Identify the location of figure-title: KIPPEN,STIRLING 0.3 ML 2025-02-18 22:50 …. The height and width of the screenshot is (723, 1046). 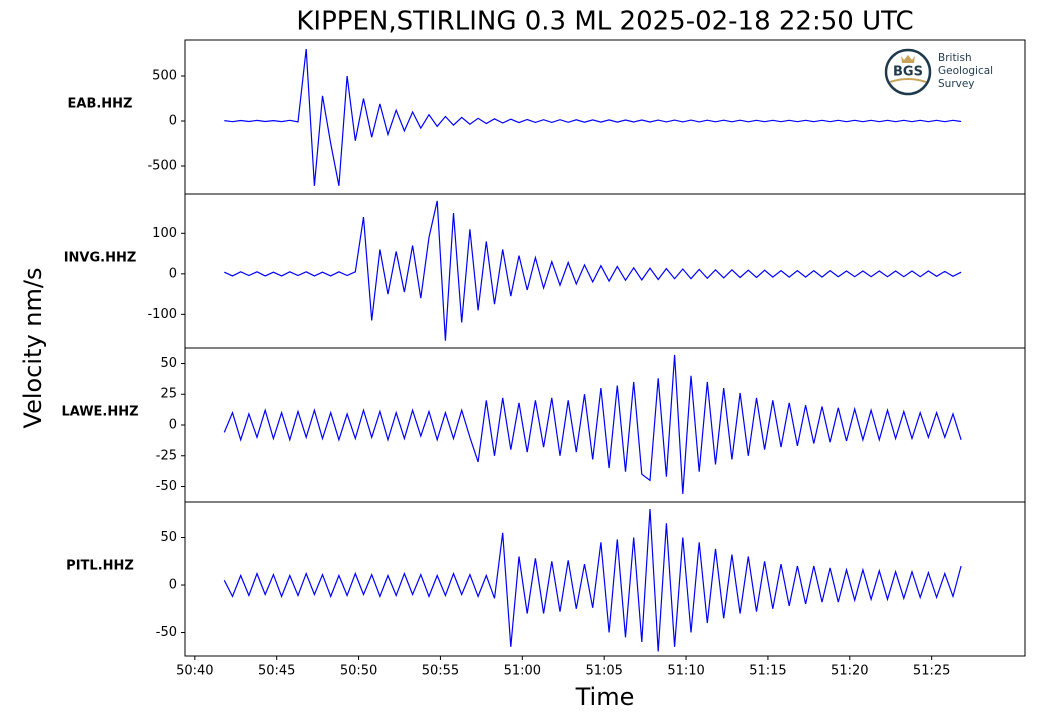
(604, 22).